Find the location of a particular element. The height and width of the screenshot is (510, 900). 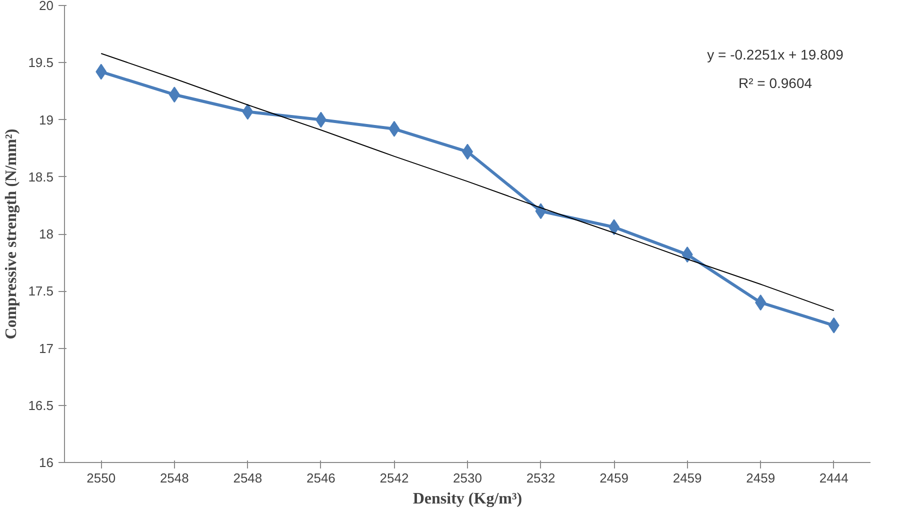

y-axis-title: Compressive strength (N/mm²) is located at coordinates (11, 234).